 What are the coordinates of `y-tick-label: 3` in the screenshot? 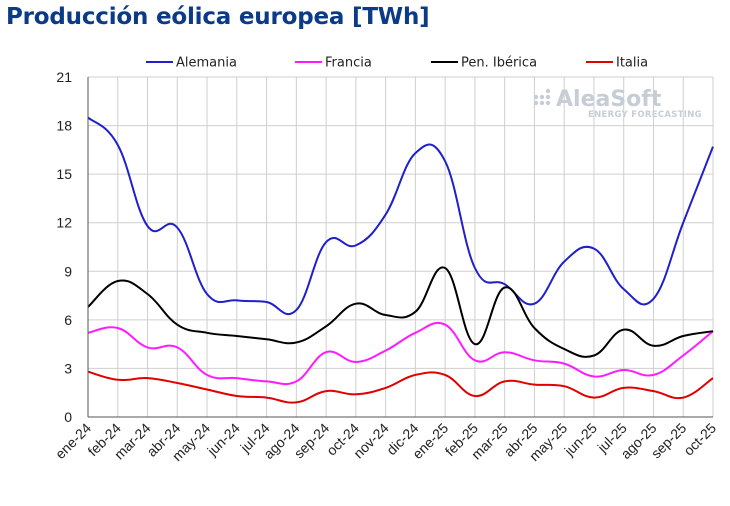 It's located at (68, 368).